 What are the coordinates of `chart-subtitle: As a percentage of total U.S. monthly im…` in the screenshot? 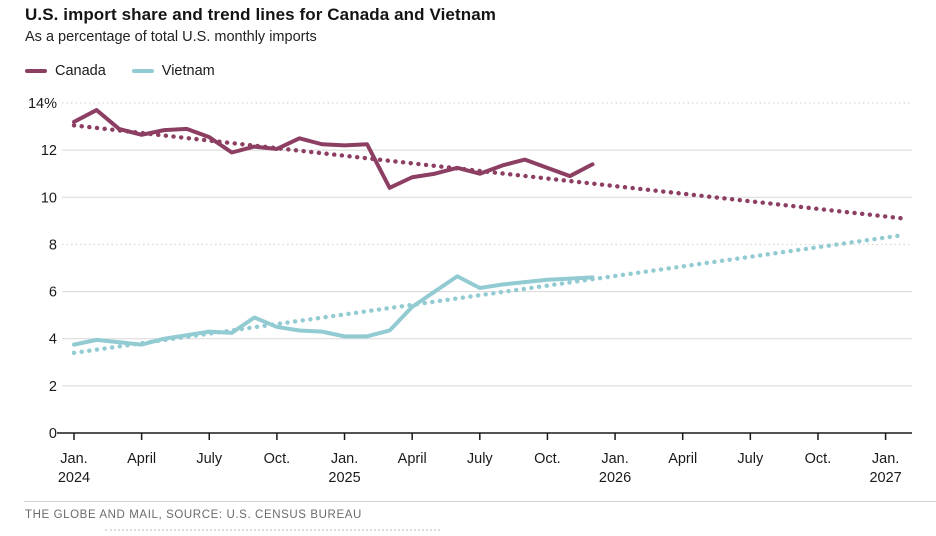 It's located at (171, 37).